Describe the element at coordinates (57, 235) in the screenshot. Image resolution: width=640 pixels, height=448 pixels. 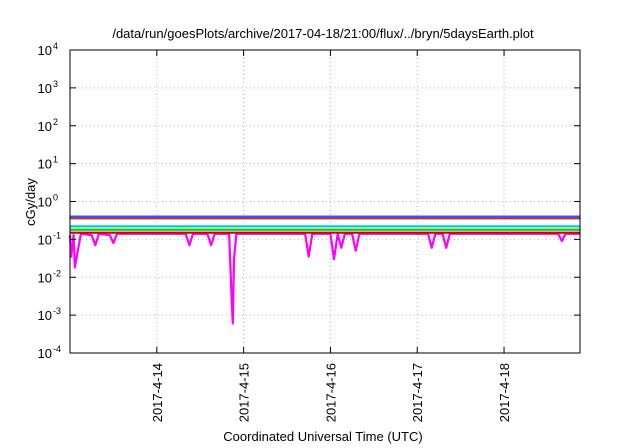
I see `y-tick-exponent: -1` at that location.